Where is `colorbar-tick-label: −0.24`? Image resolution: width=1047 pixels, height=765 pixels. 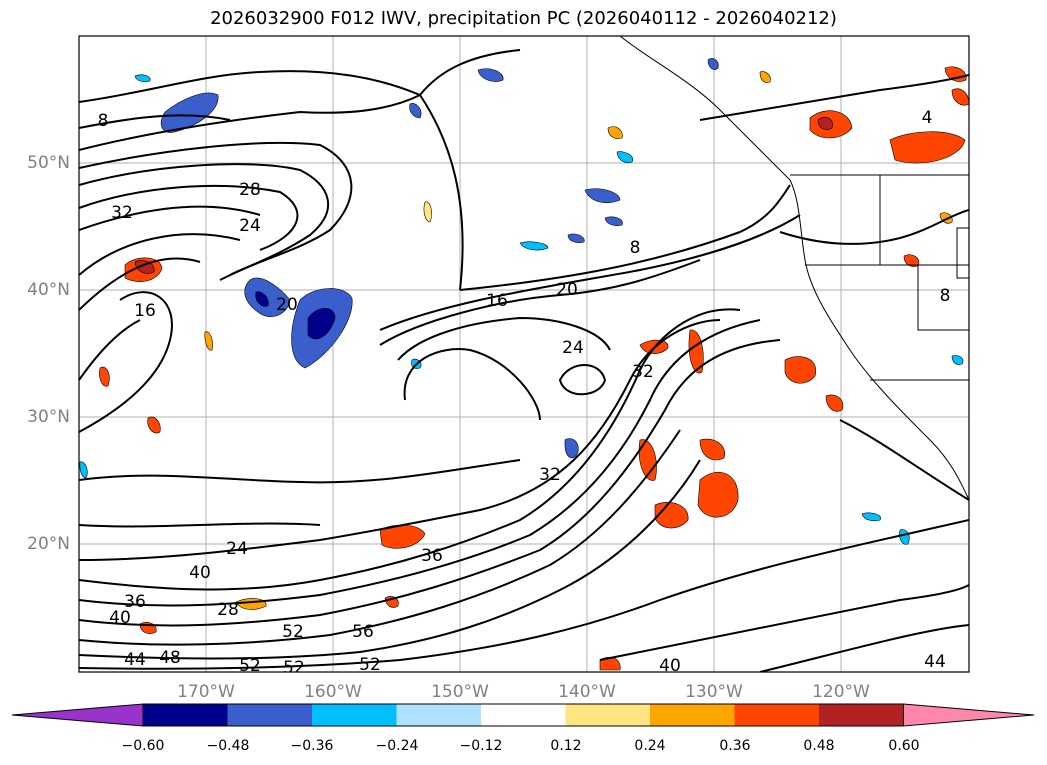 colorbar-tick-label: −0.24 is located at coordinates (397, 746).